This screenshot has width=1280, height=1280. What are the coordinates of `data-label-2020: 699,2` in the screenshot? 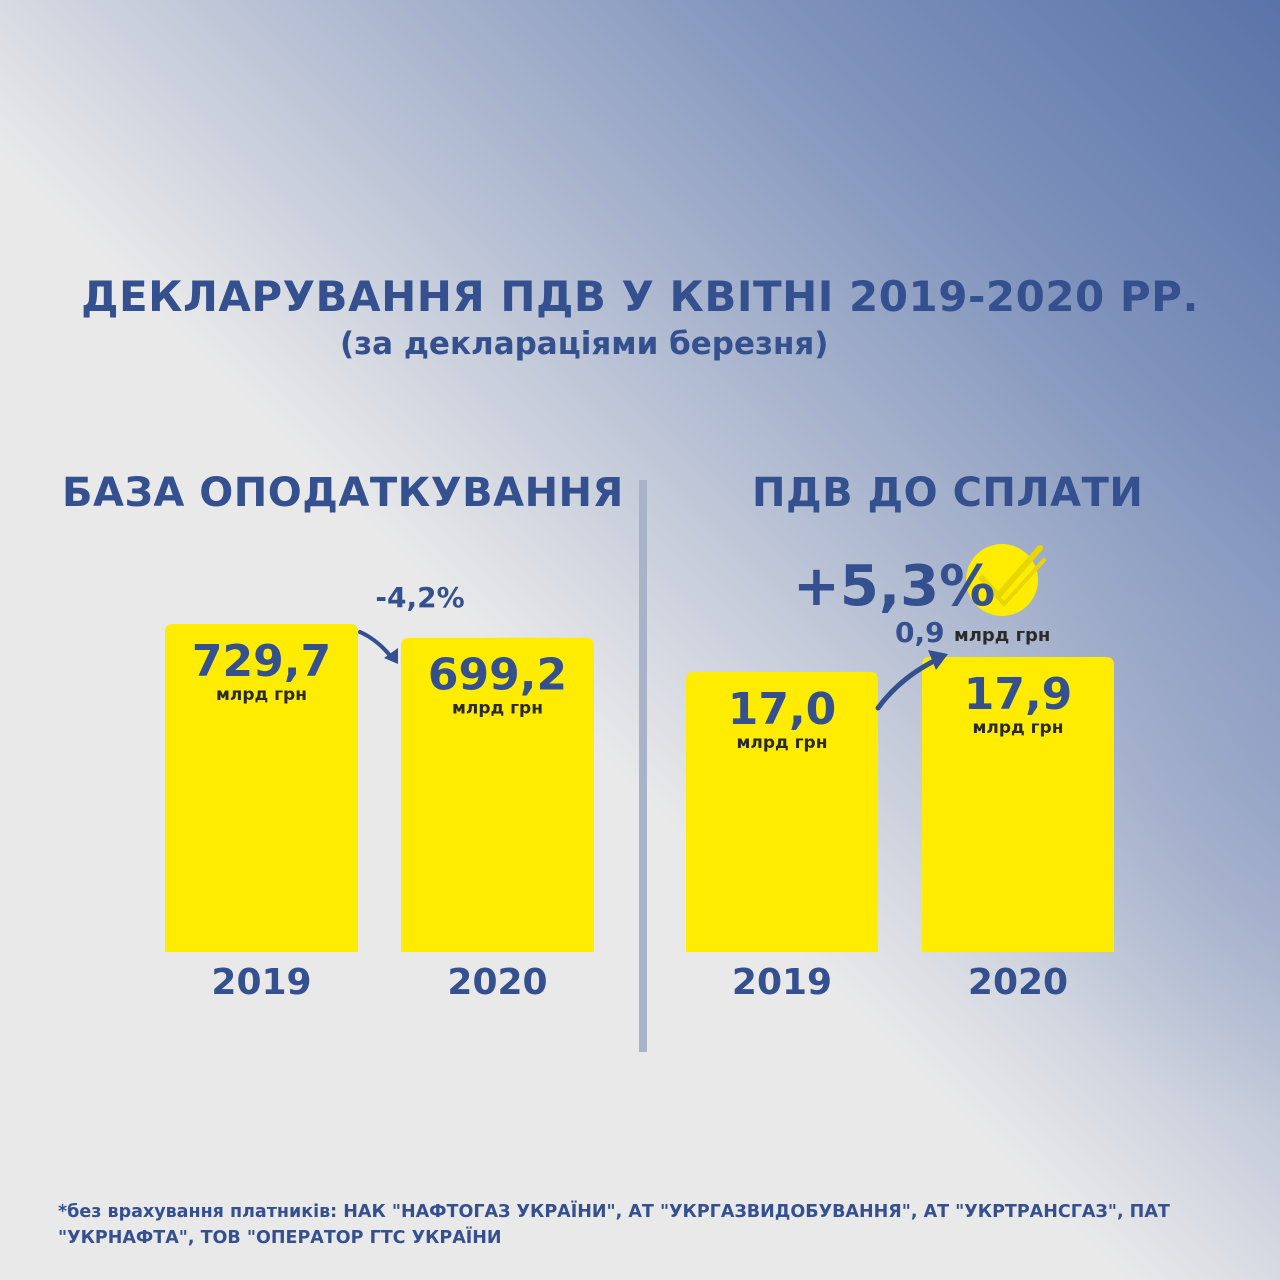 It's located at (497, 675).